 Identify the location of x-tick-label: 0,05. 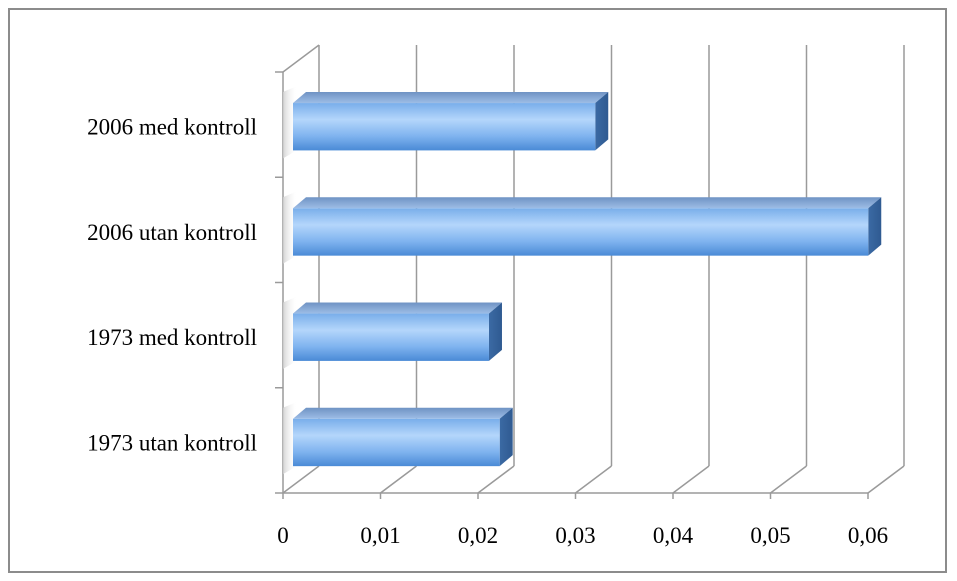
(770, 535).